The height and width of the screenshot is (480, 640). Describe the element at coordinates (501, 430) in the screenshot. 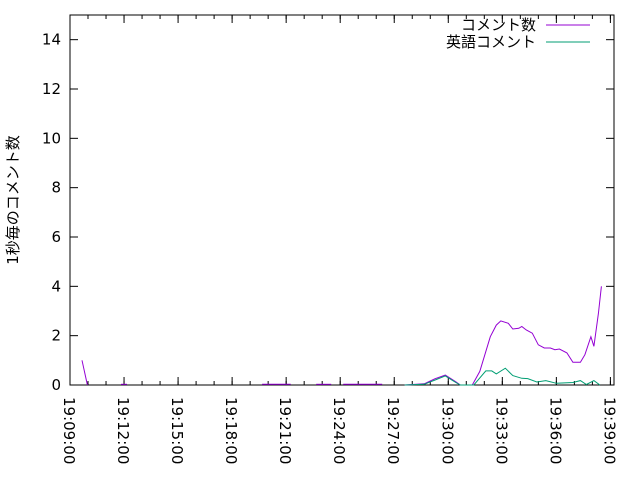

I see `x-tick-label: 19:33:00` at that location.